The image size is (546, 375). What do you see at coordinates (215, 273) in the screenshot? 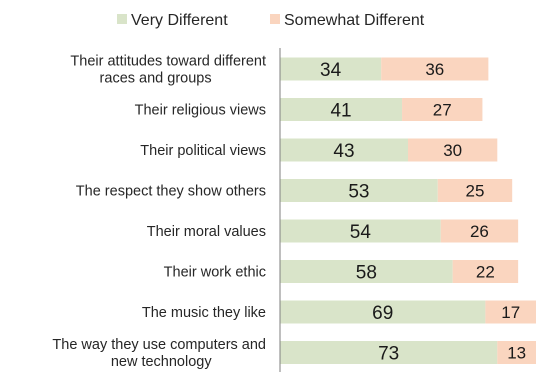
I see `category-label: Their work ethic` at bounding box center [215, 273].